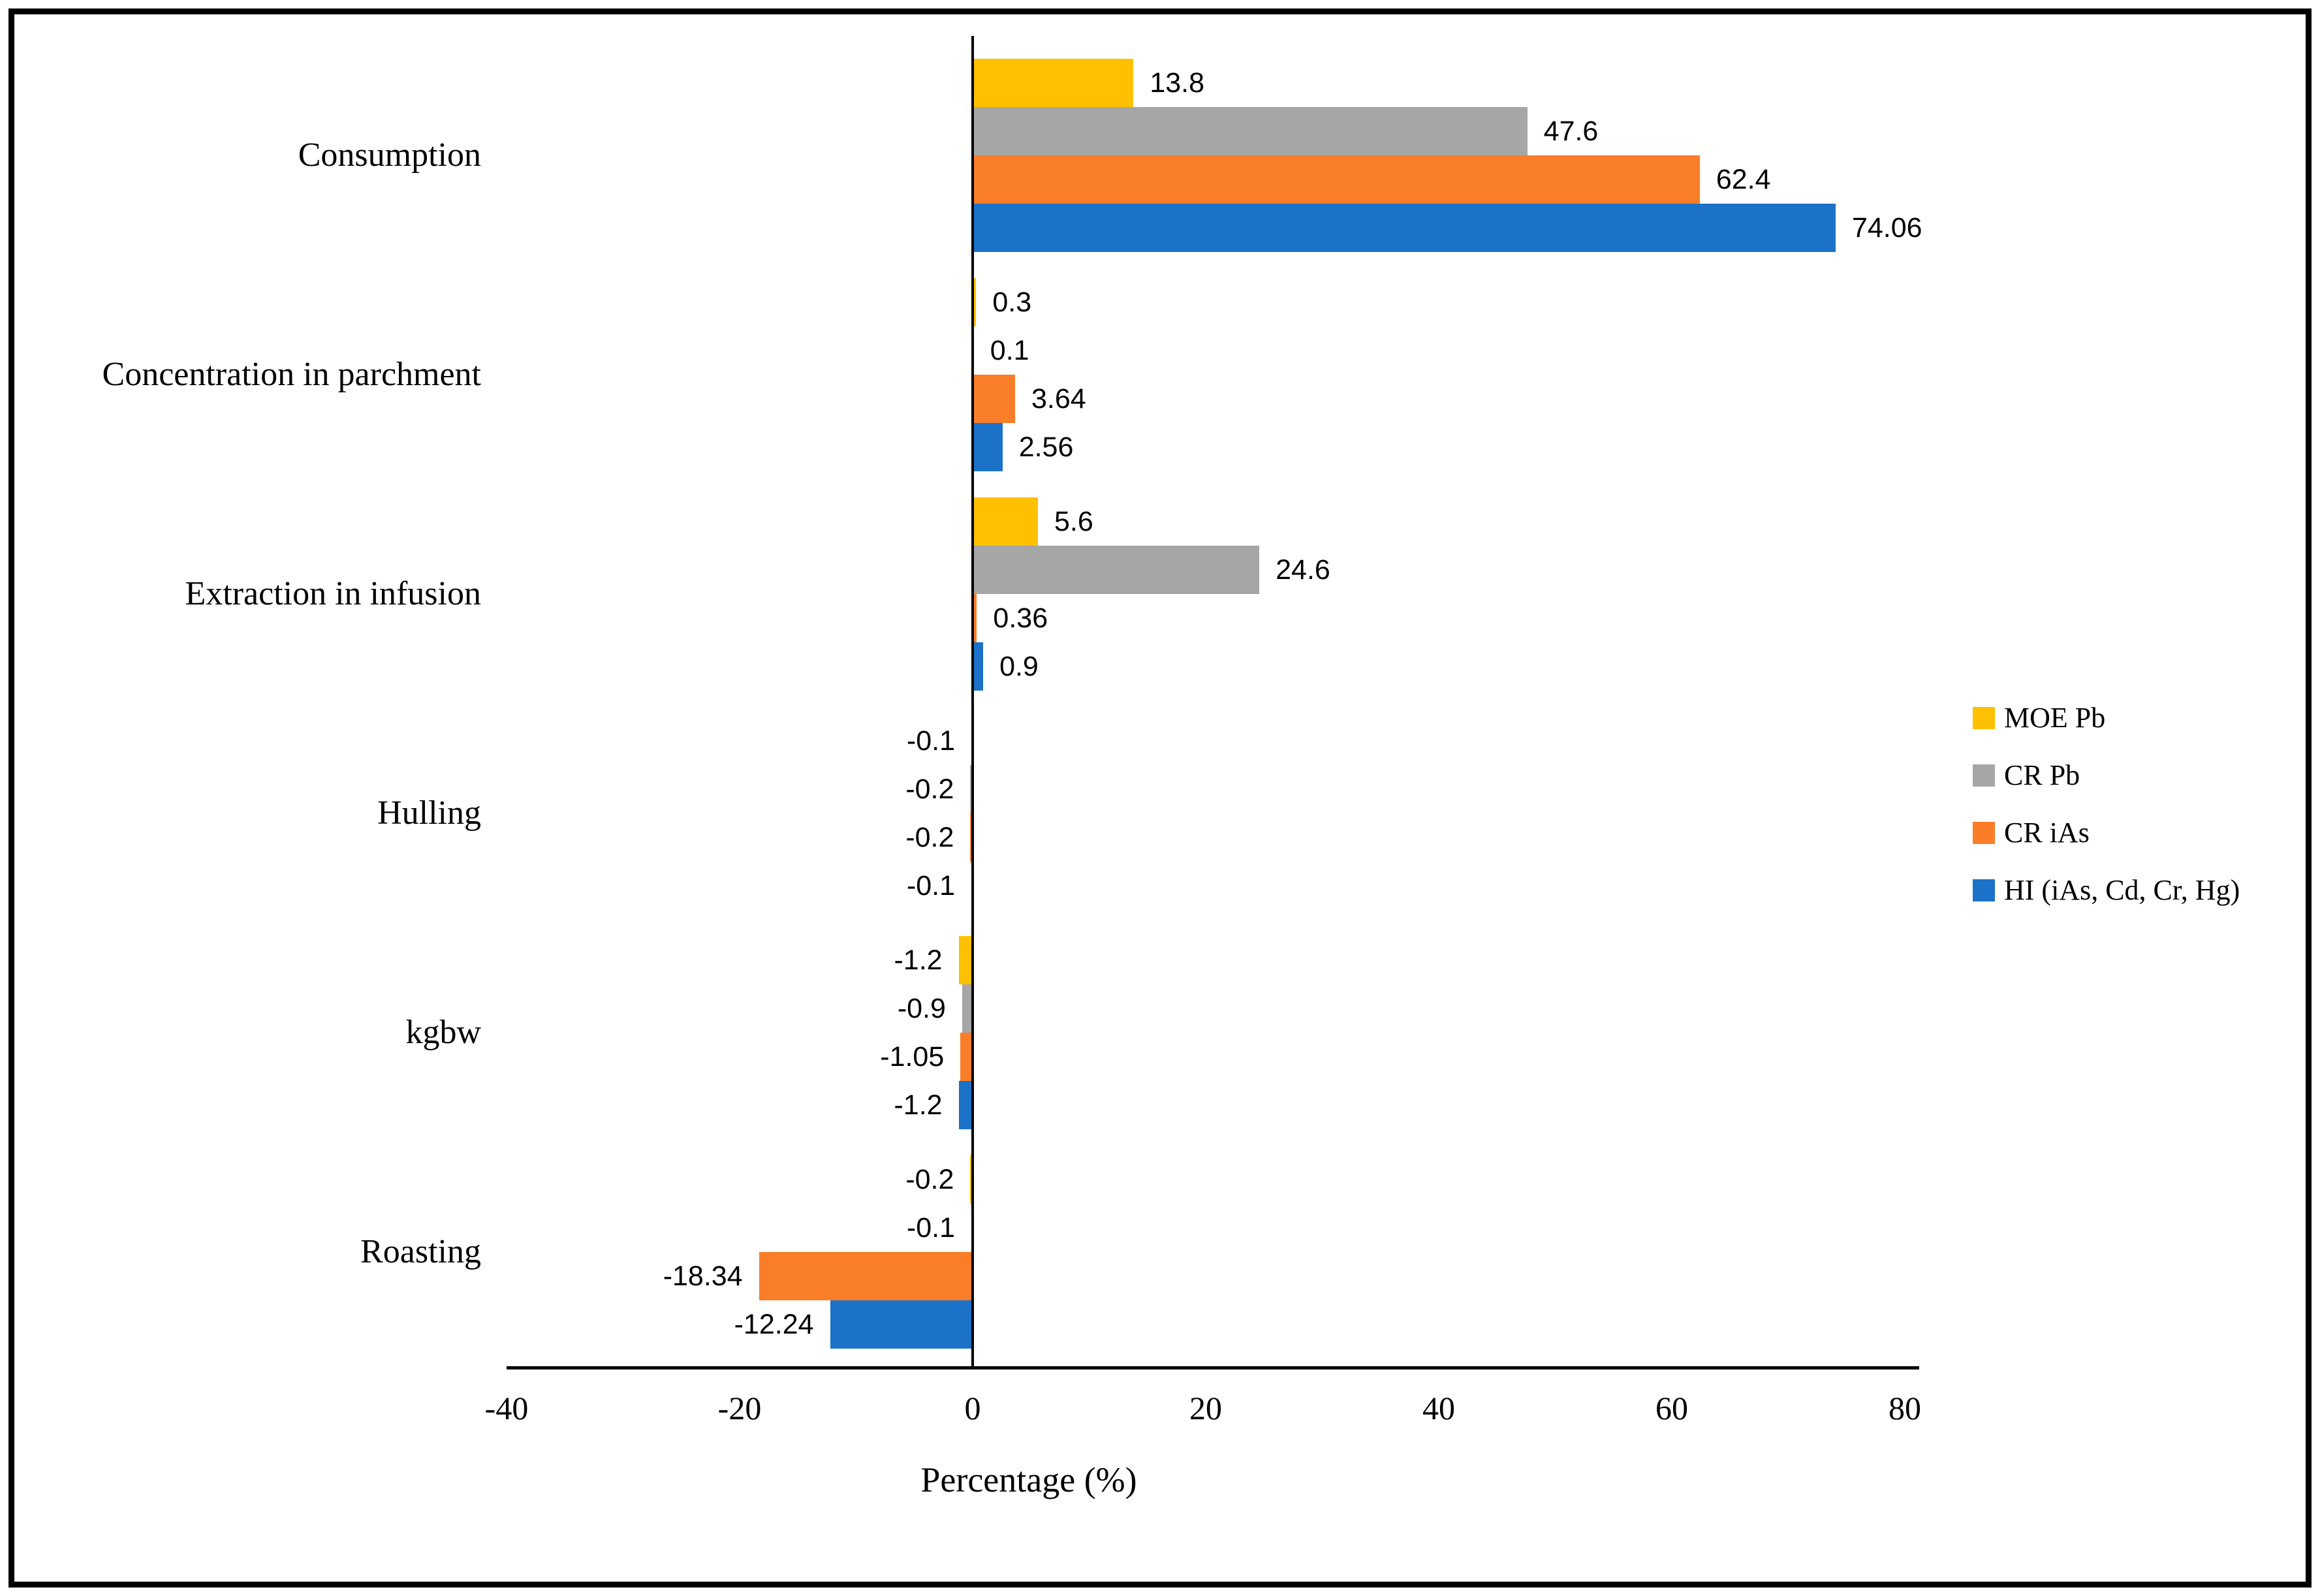 The image size is (2320, 1596). I want to click on bar-value-label: 5.6, so click(1073, 521).